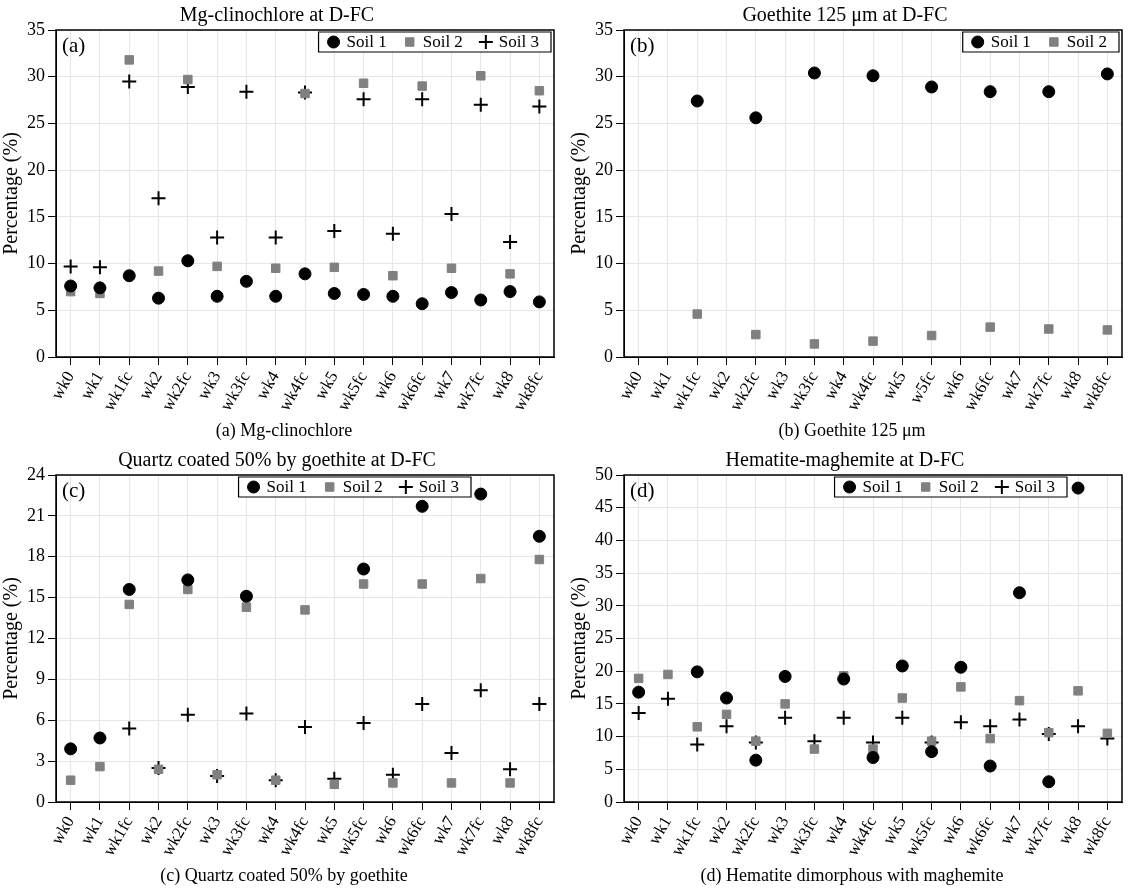 The width and height of the screenshot is (1136, 895). I want to click on annotation: (b), so click(642, 45).